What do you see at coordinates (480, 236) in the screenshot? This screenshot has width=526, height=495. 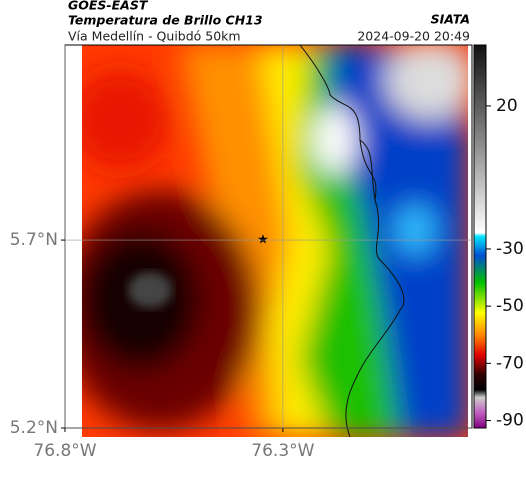 I see `colorbar` at bounding box center [480, 236].